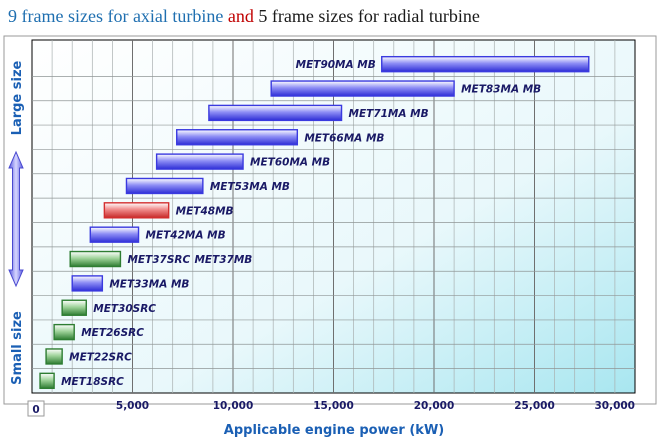 The width and height of the screenshot is (659, 440). I want to click on x-tick-label: 15,000, so click(333, 406).